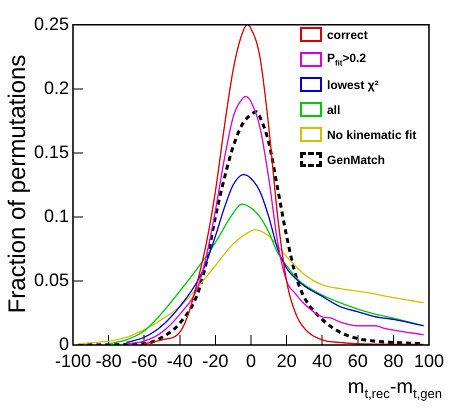  Describe the element at coordinates (51, 24) in the screenshot. I see `y-tick-label: 0.25` at that location.